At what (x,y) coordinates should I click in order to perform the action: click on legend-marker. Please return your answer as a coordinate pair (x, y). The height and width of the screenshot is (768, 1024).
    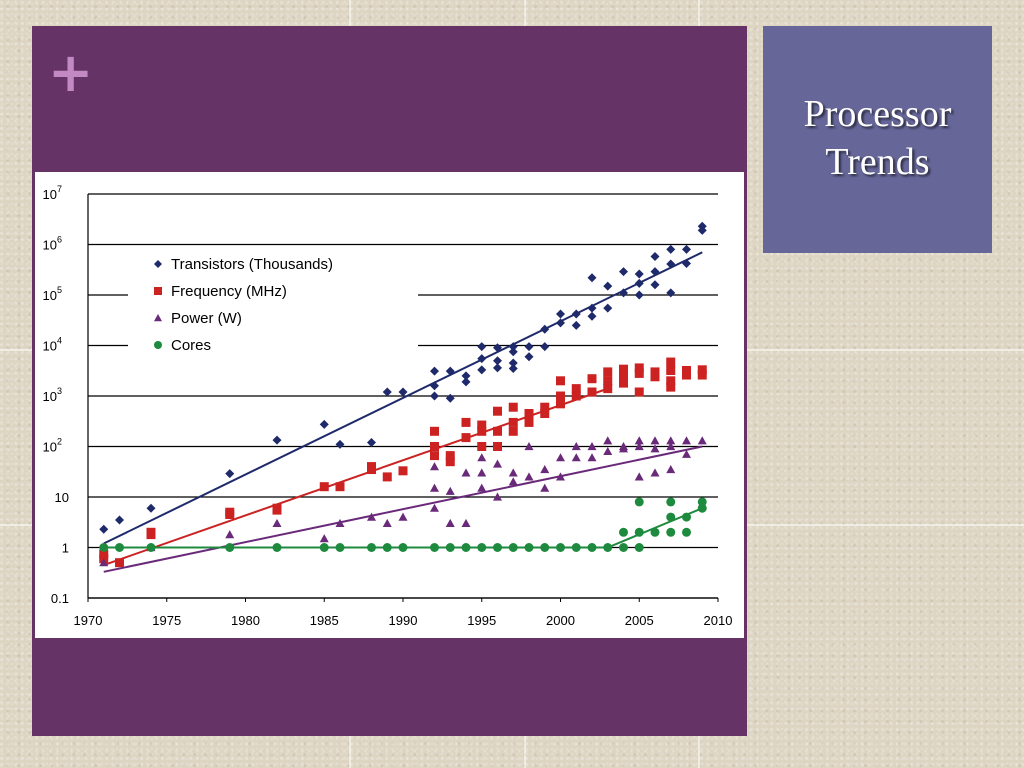
    Looking at the image, I should click on (158, 291).